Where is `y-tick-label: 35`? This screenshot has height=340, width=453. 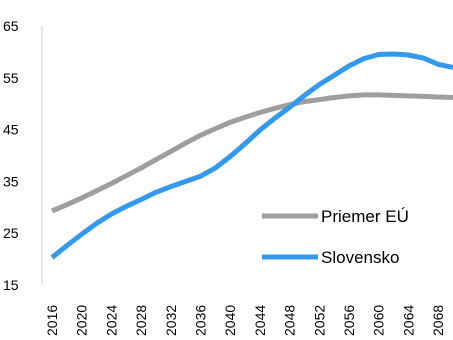 y-tick-label: 35 is located at coordinates (11, 181).